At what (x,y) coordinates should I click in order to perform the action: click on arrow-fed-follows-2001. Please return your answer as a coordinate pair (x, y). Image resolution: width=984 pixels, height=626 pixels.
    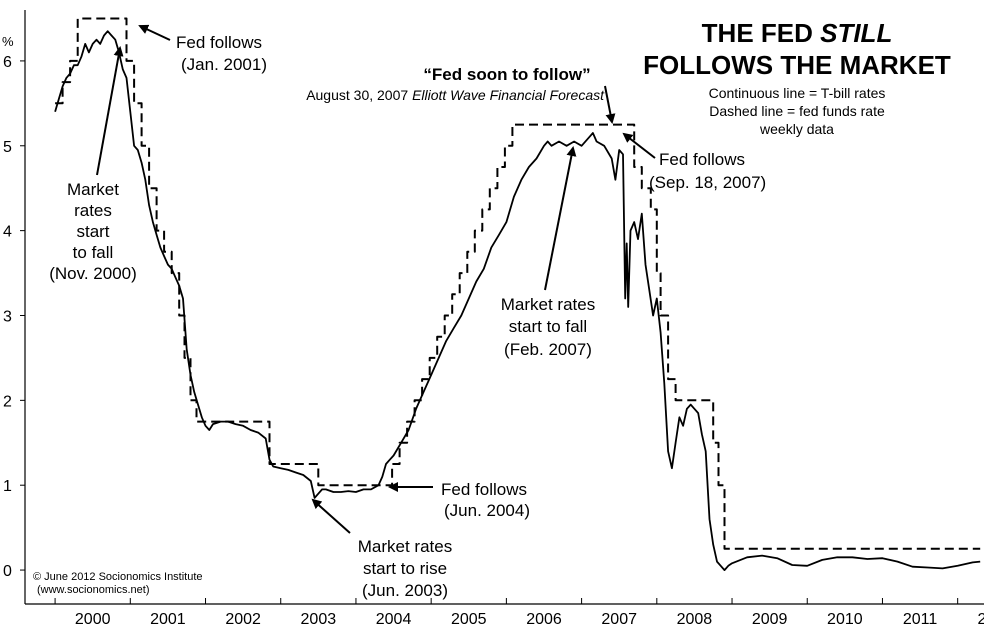
    Looking at the image, I should click on (154, 32).